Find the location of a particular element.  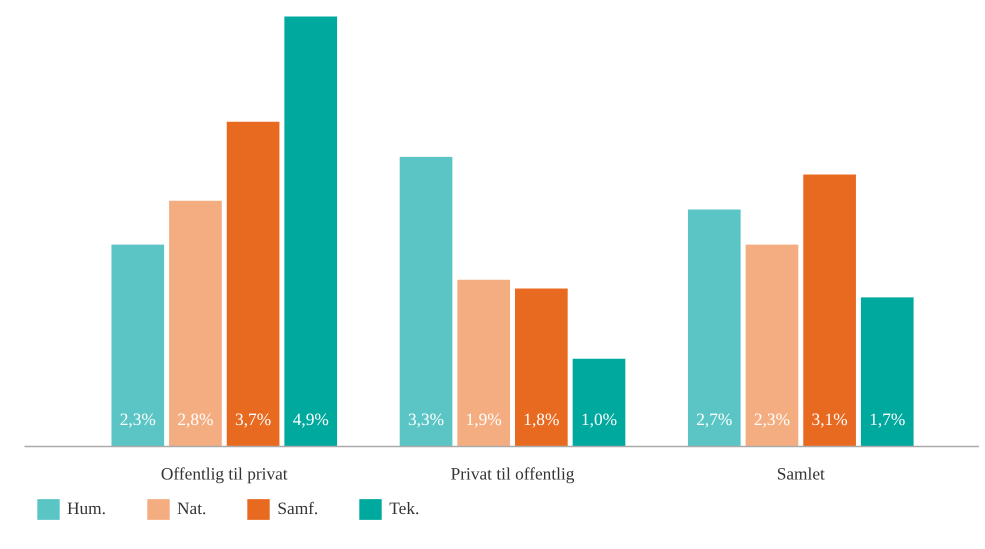

legend-label: Nat. is located at coordinates (191, 509).